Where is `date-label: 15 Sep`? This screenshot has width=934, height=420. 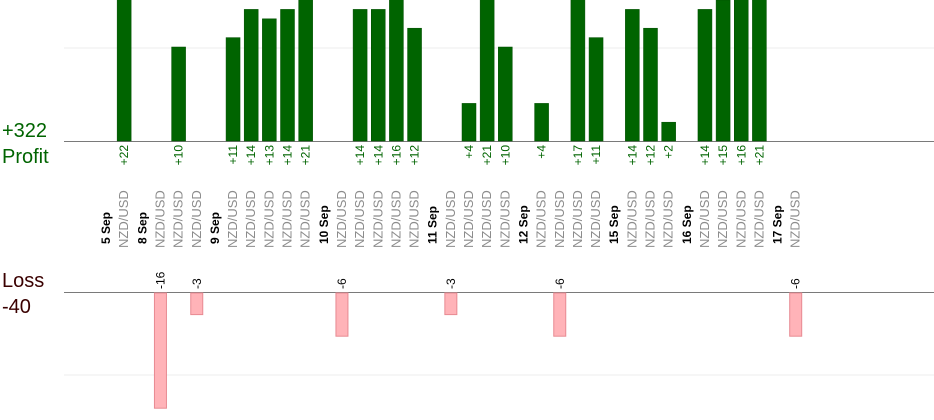 date-label: 15 Sep is located at coordinates (614, 224).